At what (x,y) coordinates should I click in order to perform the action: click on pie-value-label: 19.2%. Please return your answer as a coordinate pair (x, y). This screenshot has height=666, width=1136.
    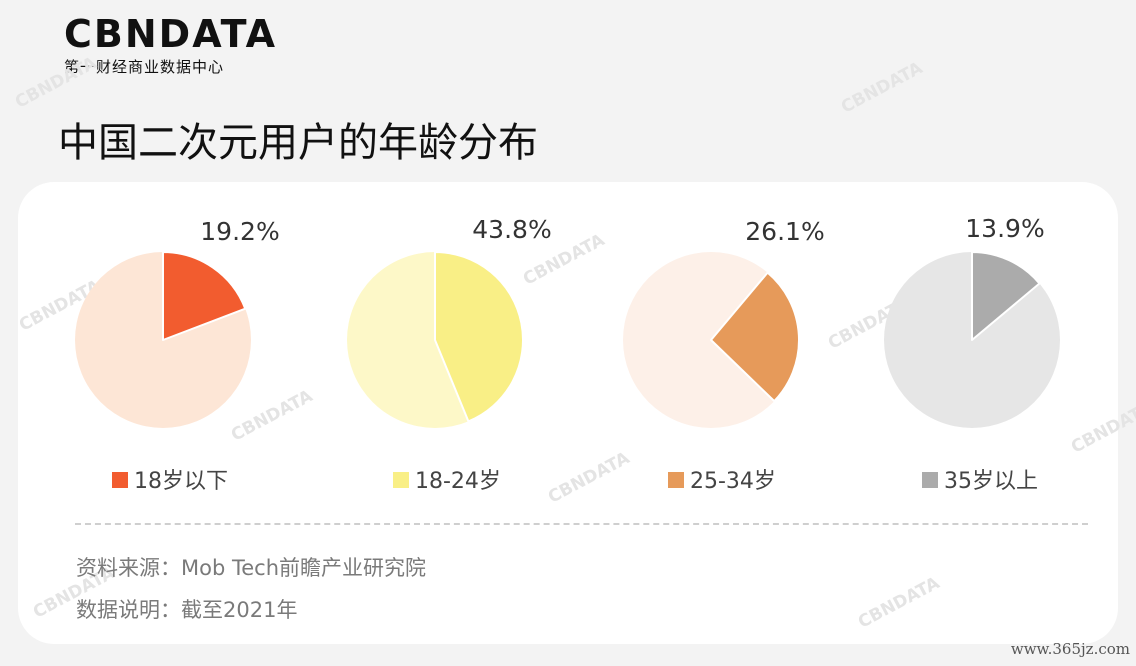
    Looking at the image, I should click on (239, 231).